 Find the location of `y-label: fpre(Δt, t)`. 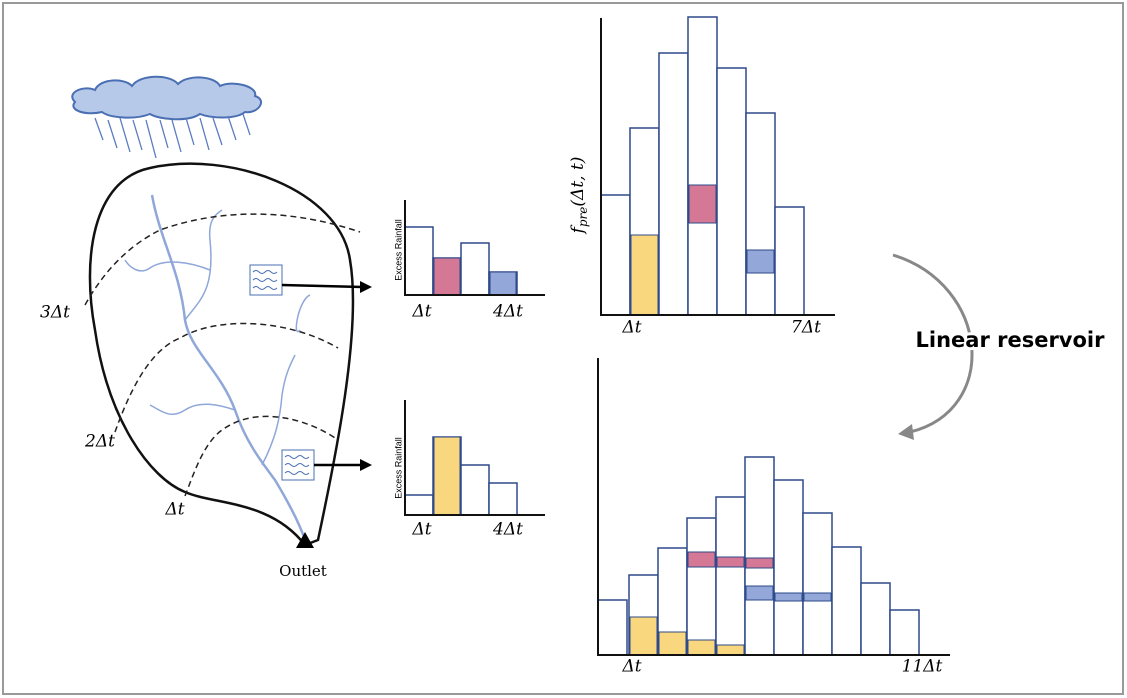

y-label: fpre(Δt, t) is located at coordinates (579, 196).